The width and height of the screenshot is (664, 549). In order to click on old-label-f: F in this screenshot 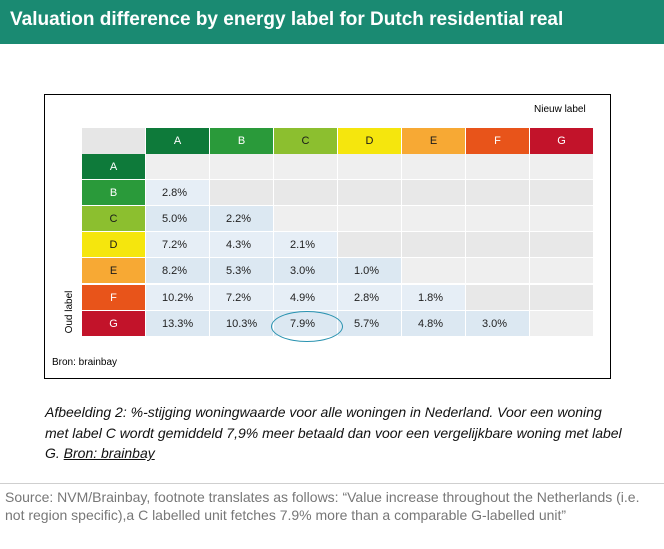, I will do `click(113, 297)`.